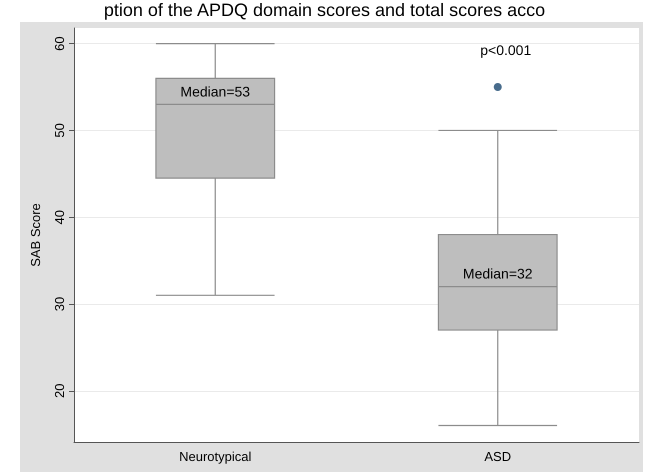 The width and height of the screenshot is (649, 474). Describe the element at coordinates (215, 91) in the screenshot. I see `annotation: Median=53` at that location.